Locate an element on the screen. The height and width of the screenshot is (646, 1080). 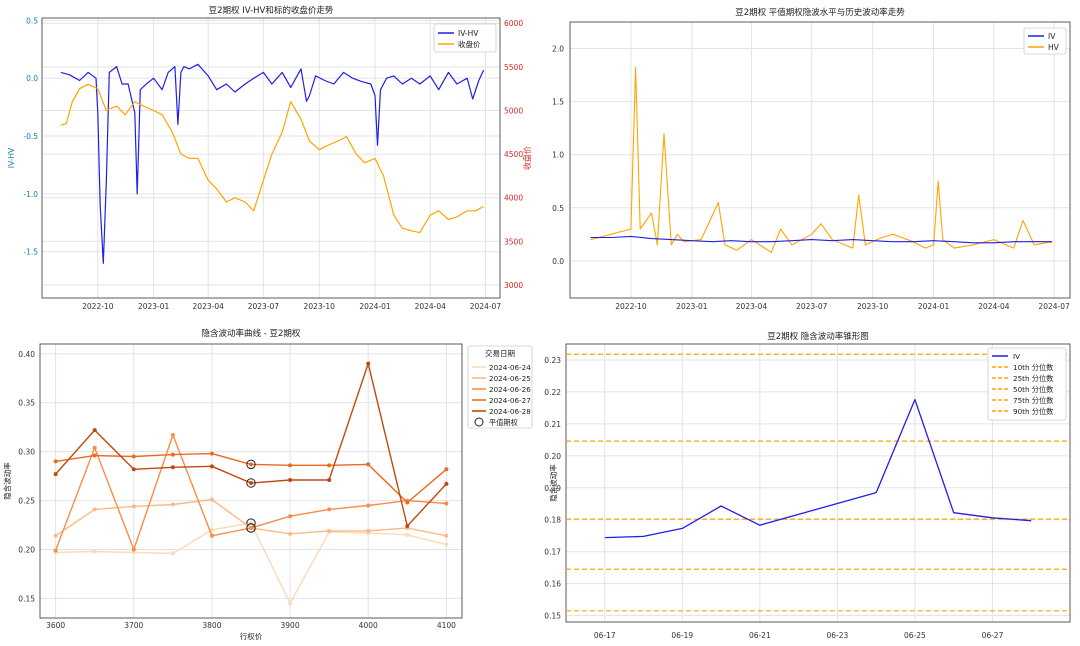
y-tick-label: 0.0 is located at coordinates (558, 261).